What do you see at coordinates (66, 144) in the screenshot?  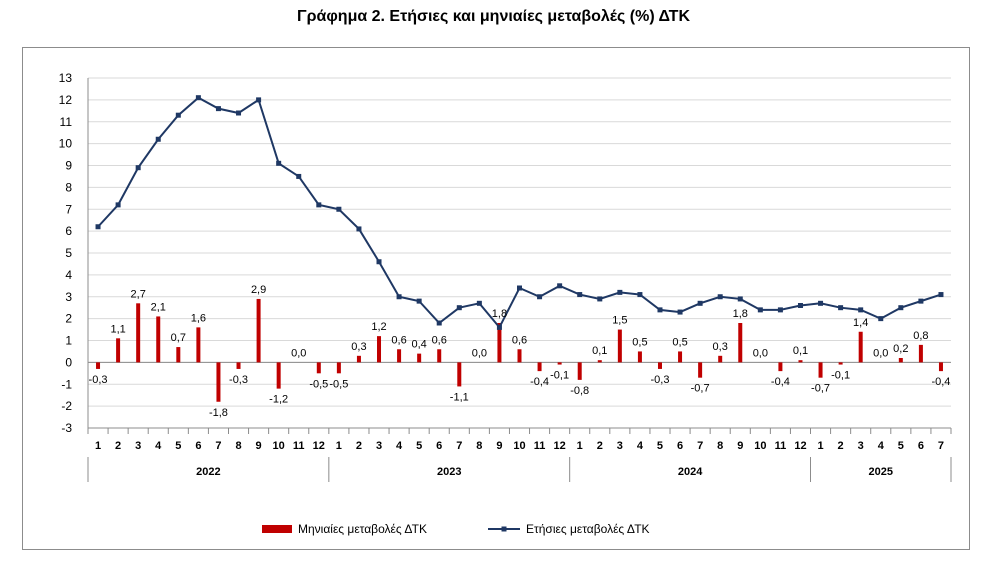 I see `y-tick-label: 10` at bounding box center [66, 144].